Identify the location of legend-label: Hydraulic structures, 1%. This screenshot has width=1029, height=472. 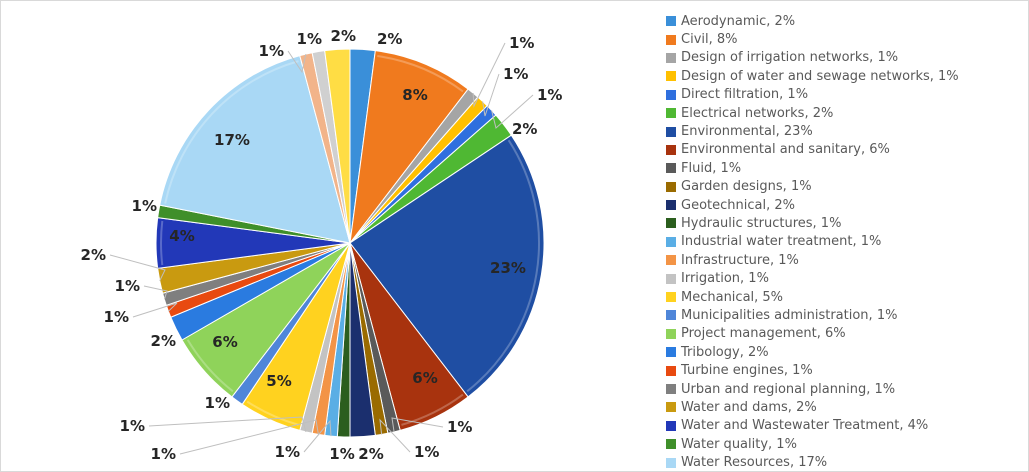
(761, 223).